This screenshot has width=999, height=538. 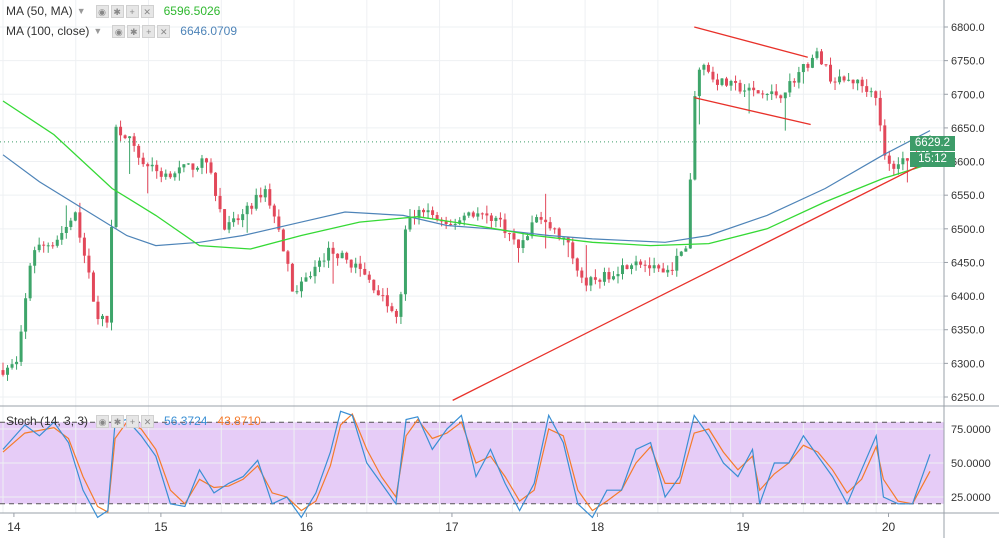 I want to click on price-tick-label: 6750.0, so click(x=968, y=62).